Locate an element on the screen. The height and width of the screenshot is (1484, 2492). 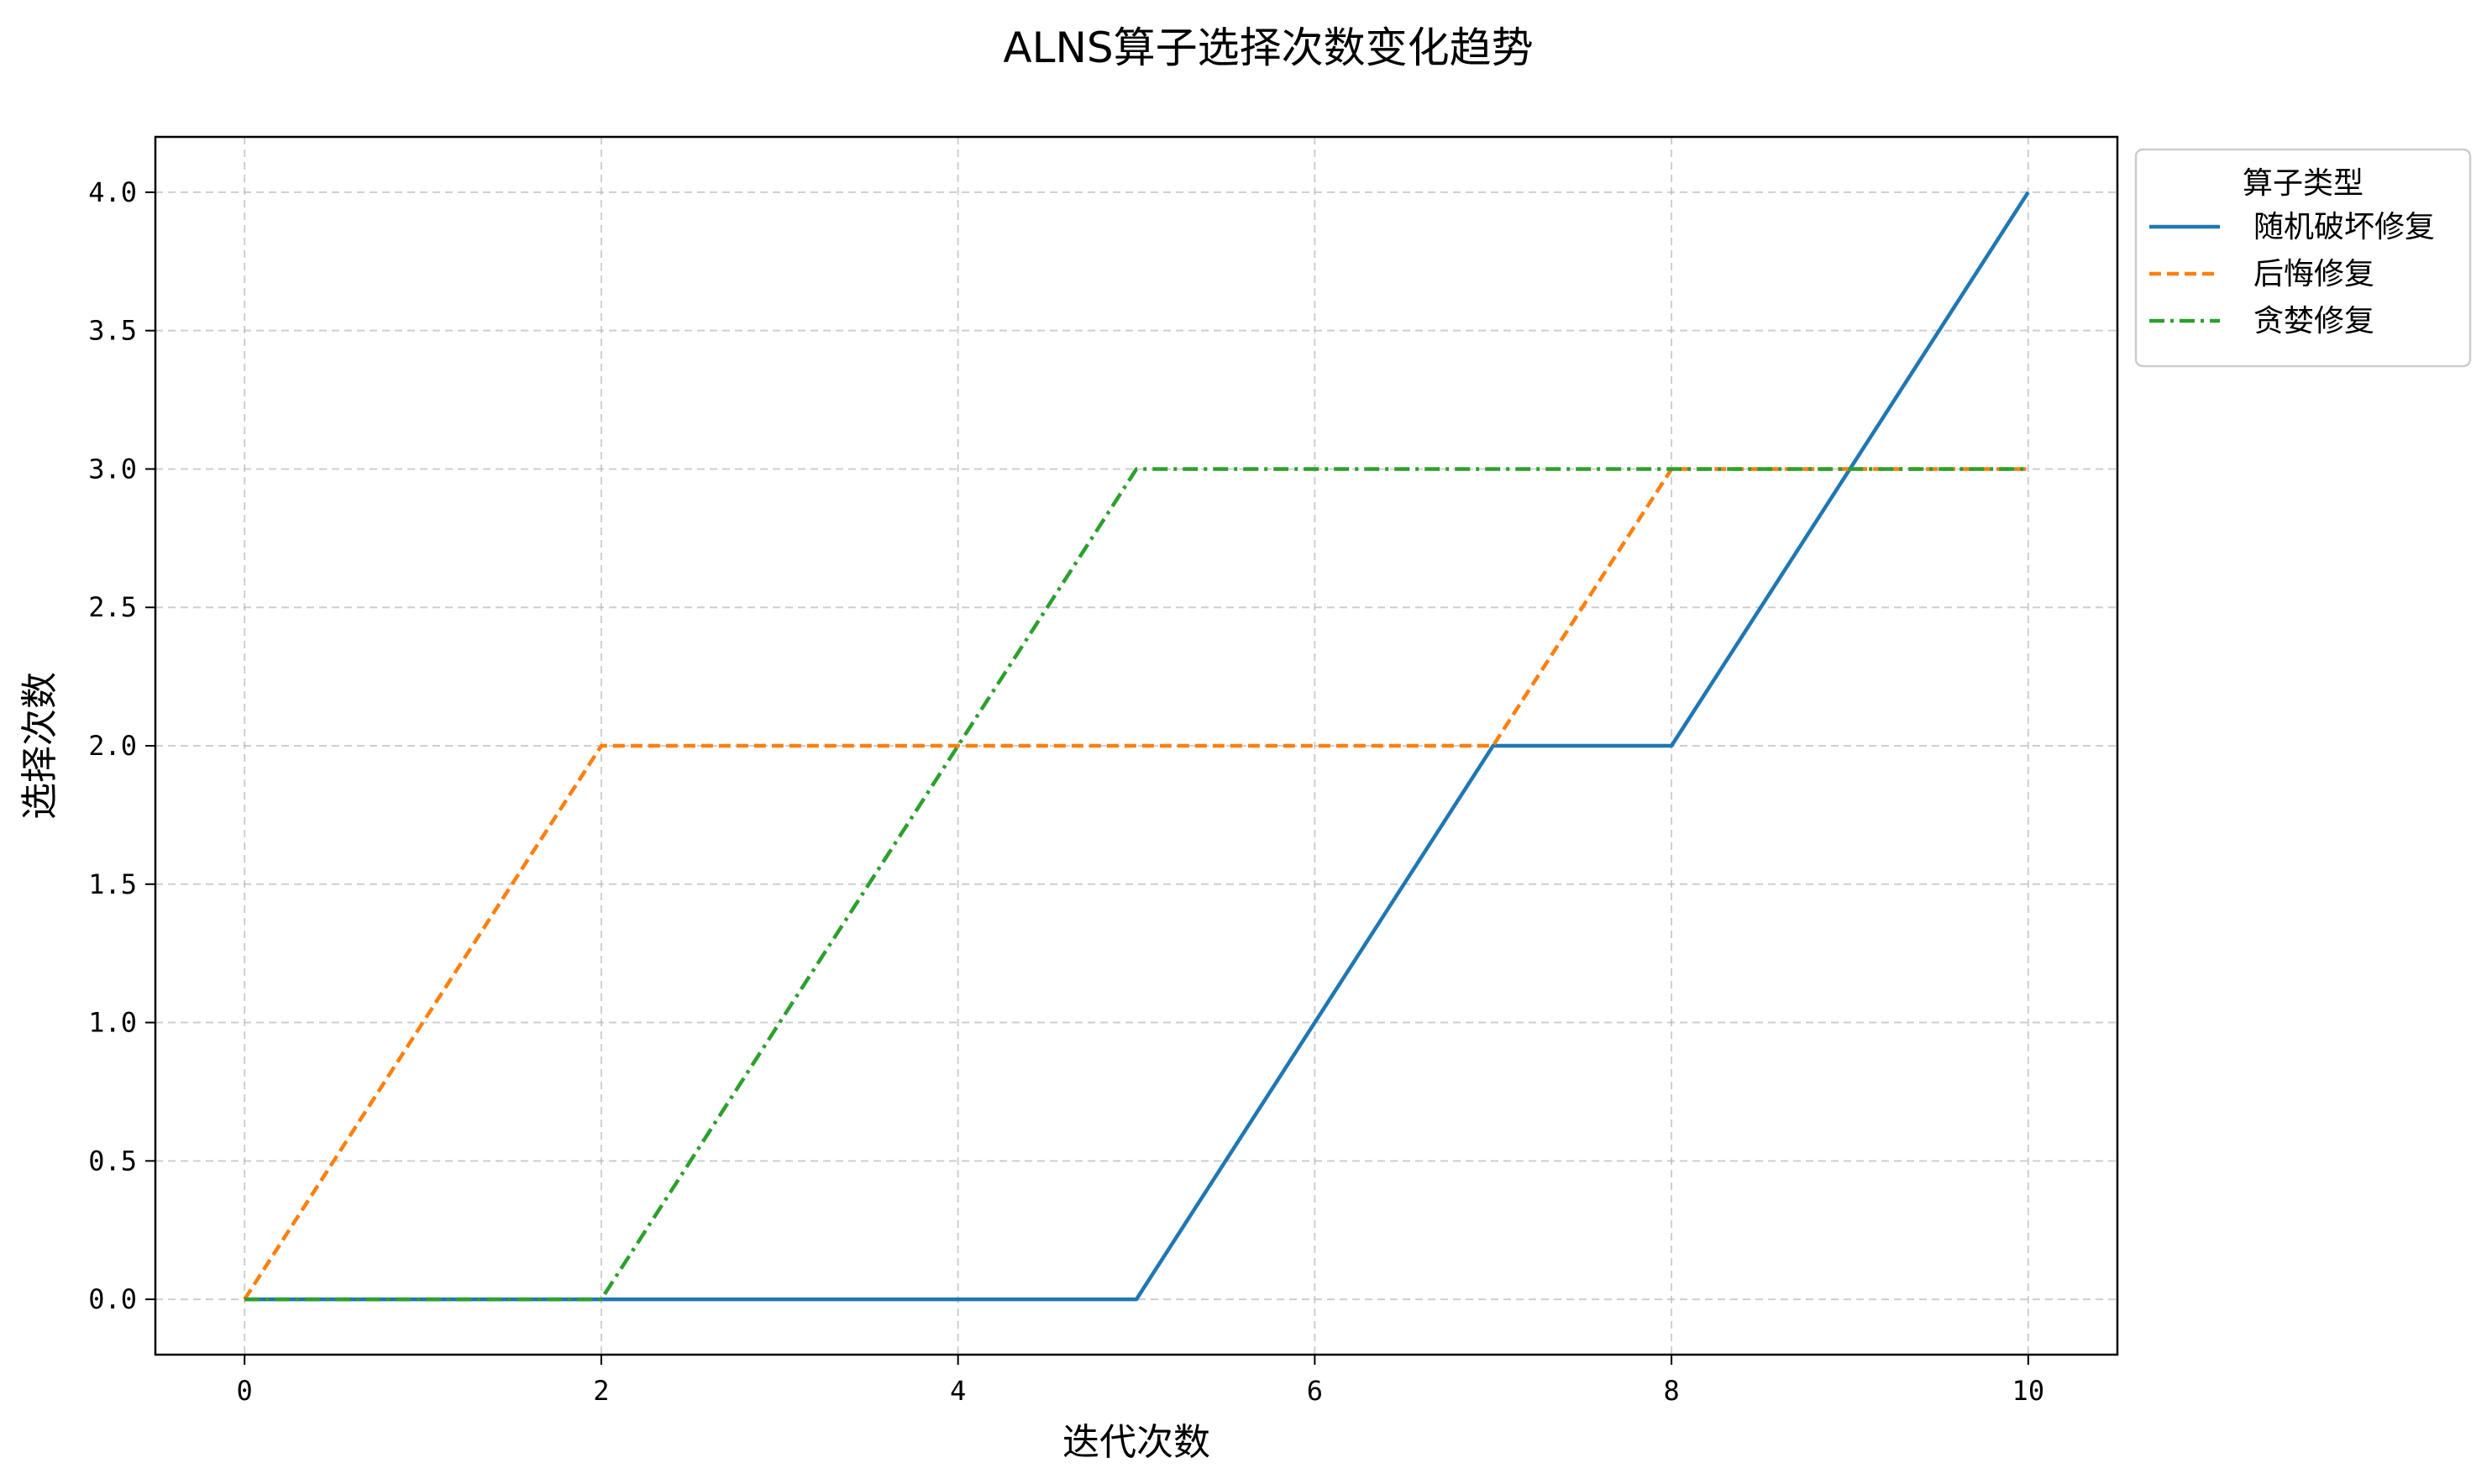
y-axis-label: 选择次数 is located at coordinates (39, 746).